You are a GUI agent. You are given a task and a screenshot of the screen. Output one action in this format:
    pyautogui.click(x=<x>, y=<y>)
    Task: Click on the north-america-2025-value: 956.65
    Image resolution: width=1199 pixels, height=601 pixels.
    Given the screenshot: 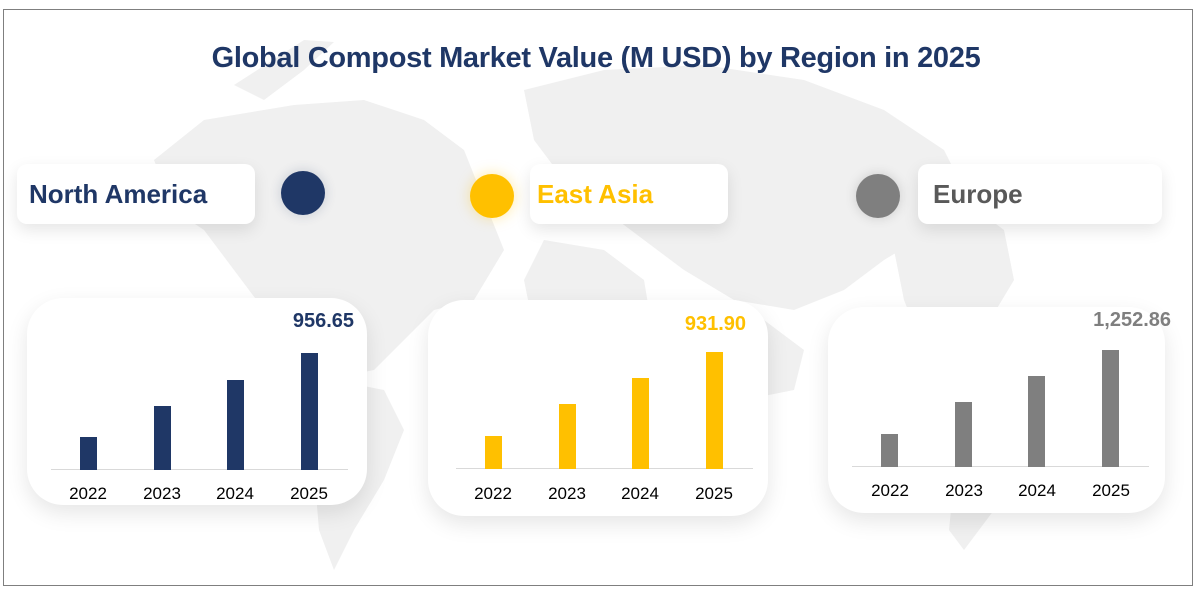 What is the action you would take?
    pyautogui.click(x=323, y=321)
    